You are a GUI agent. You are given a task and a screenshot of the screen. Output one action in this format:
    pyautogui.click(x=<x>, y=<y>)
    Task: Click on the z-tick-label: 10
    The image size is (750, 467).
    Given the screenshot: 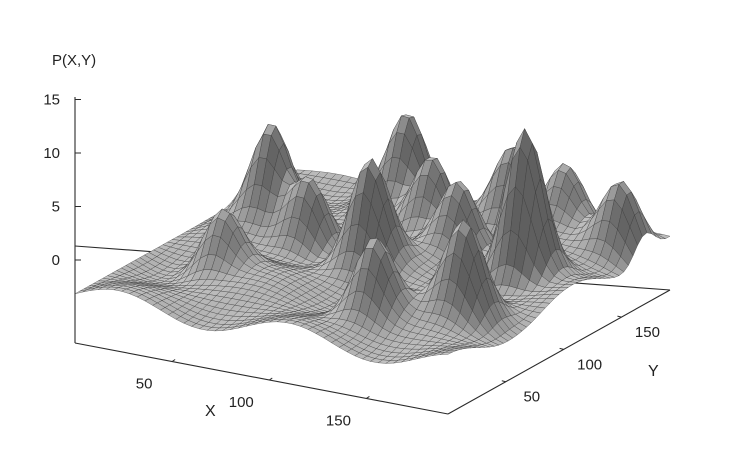 What is the action you would take?
    pyautogui.click(x=51, y=153)
    